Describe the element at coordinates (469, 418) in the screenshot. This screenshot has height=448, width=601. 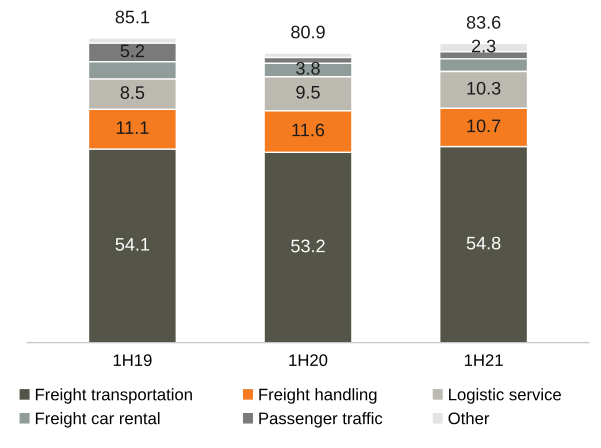
I see `legend-label: Other` at that location.